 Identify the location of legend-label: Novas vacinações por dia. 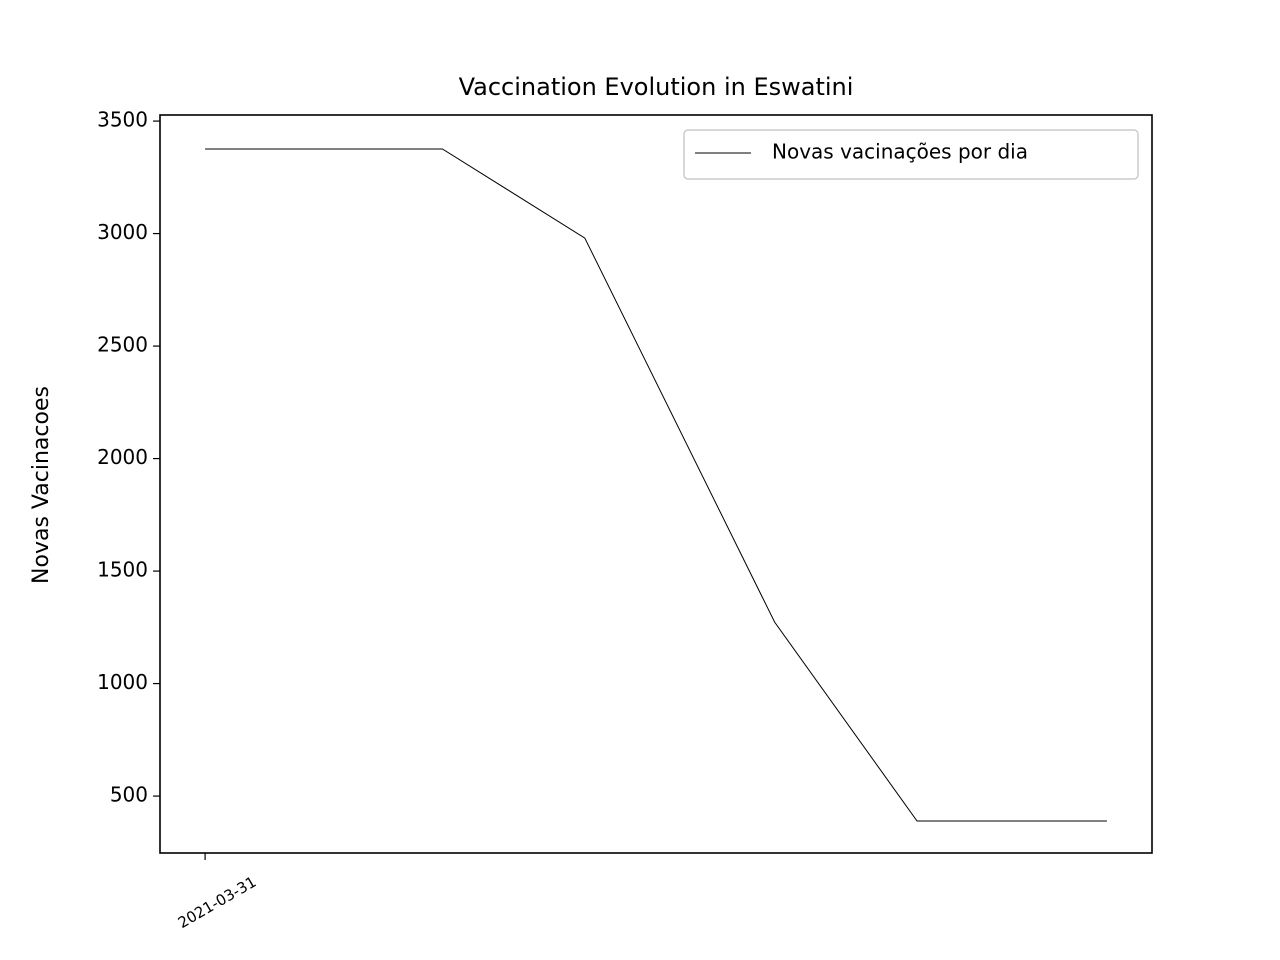
(900, 152).